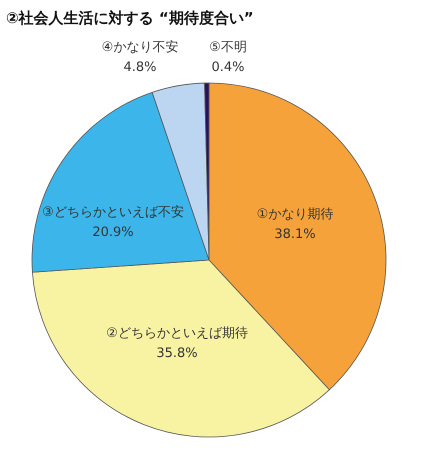  Describe the element at coordinates (177, 353) in the screenshot. I see `data-label: 35.8%` at that location.